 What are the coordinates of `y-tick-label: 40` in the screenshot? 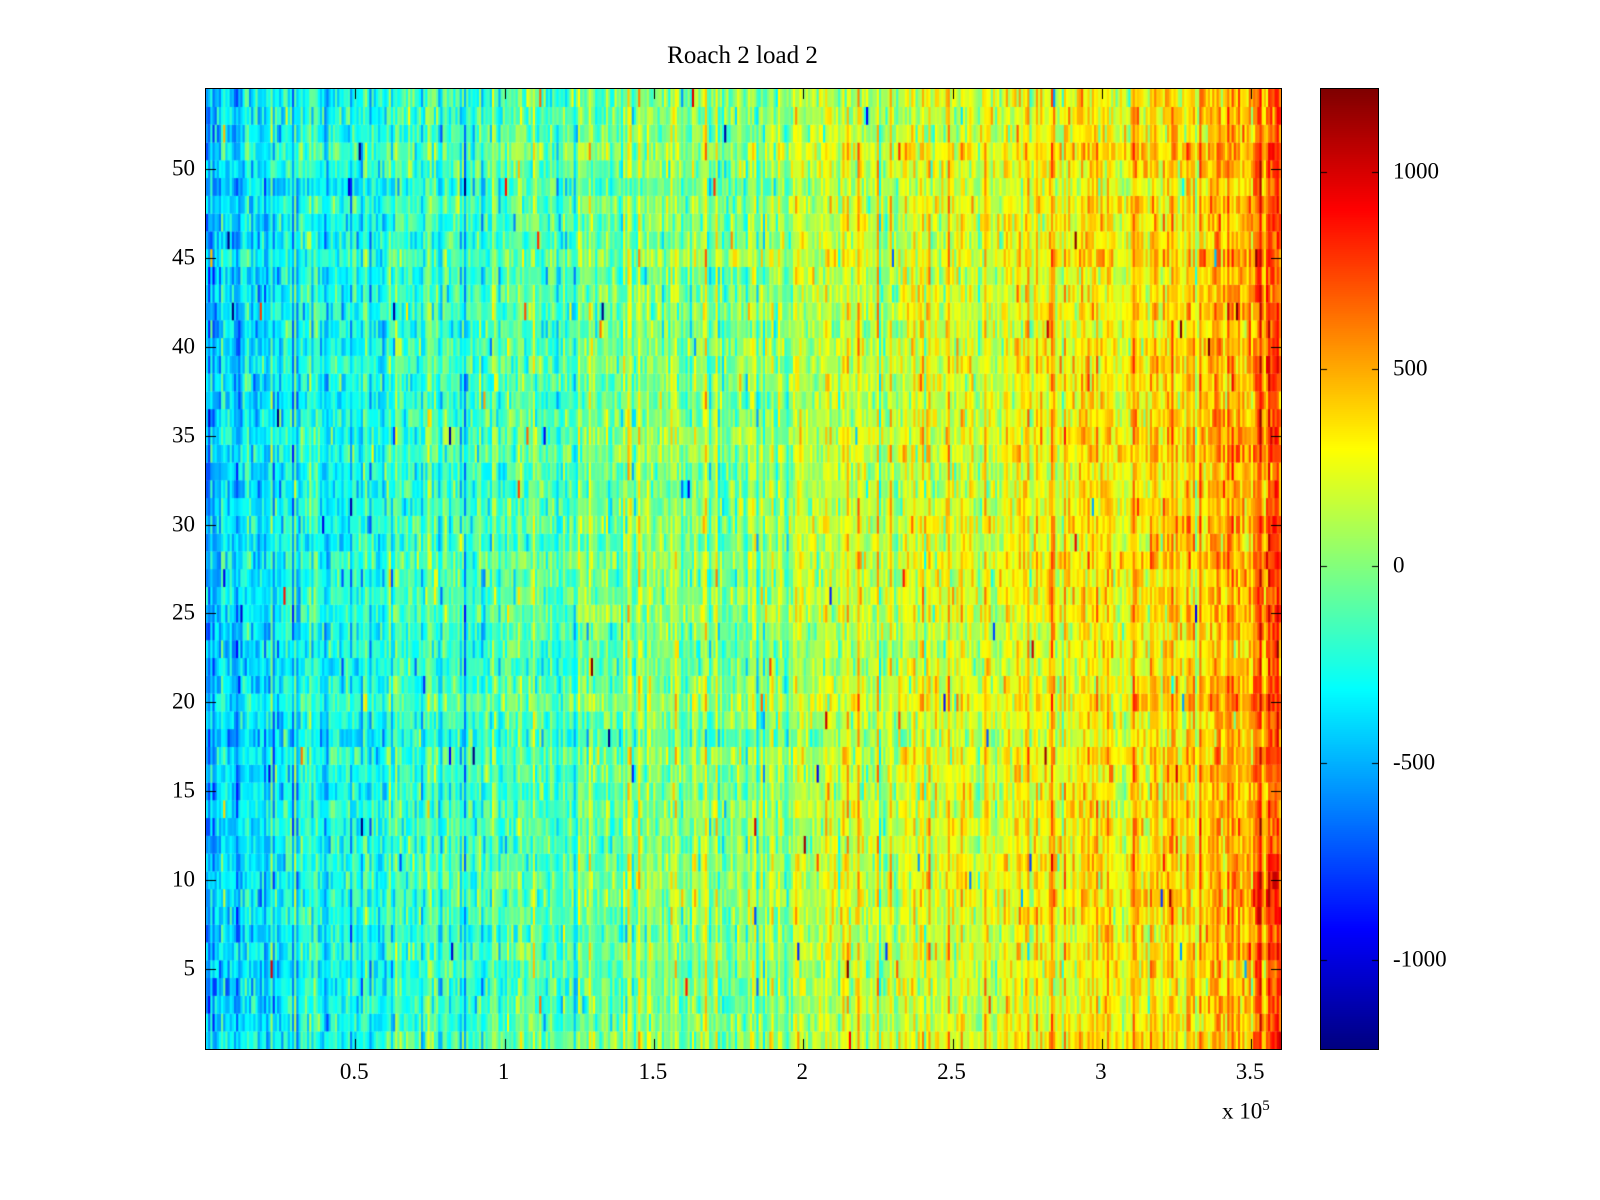 It's located at (183, 346).